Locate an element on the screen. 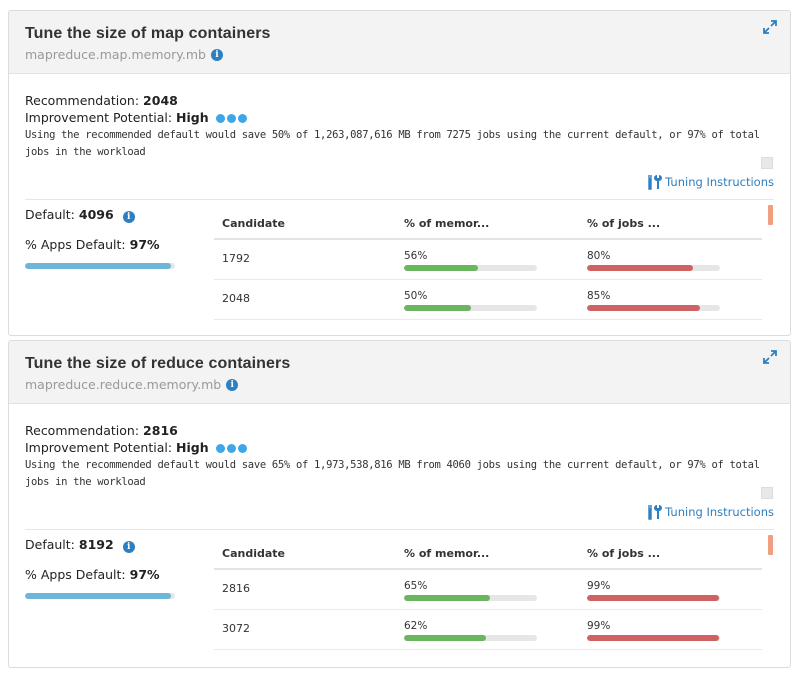 This screenshot has height=678, width=800. candidate-value: 3072 is located at coordinates (236, 628).